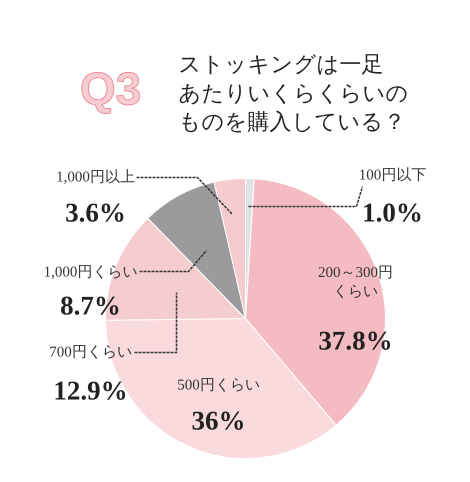 This screenshot has height=482, width=470. I want to click on slice-label: 1,000円以上, so click(95, 177).